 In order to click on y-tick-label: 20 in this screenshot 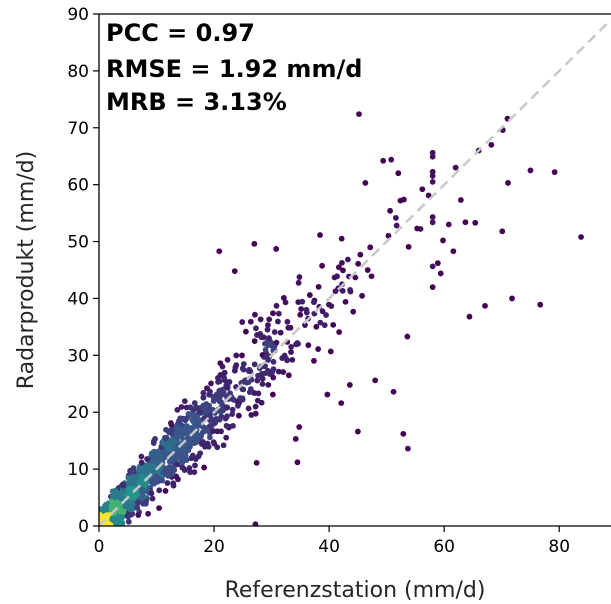, I will do `click(78, 413)`.